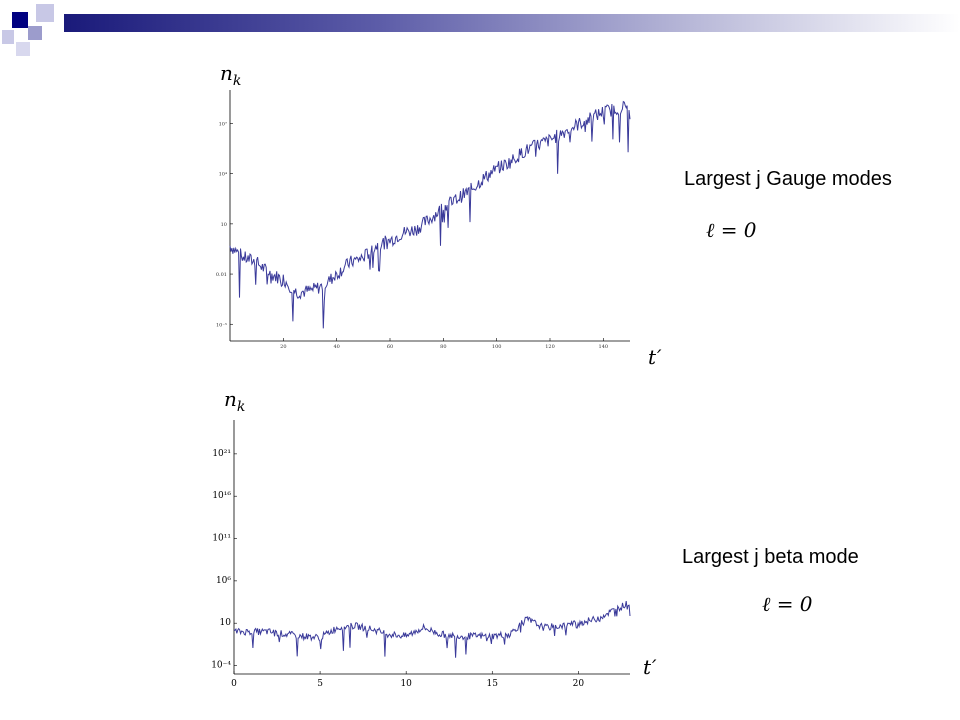 The image size is (960, 720). Describe the element at coordinates (221, 275) in the screenshot. I see `top-chart-y-tick-label: 0.01` at that location.